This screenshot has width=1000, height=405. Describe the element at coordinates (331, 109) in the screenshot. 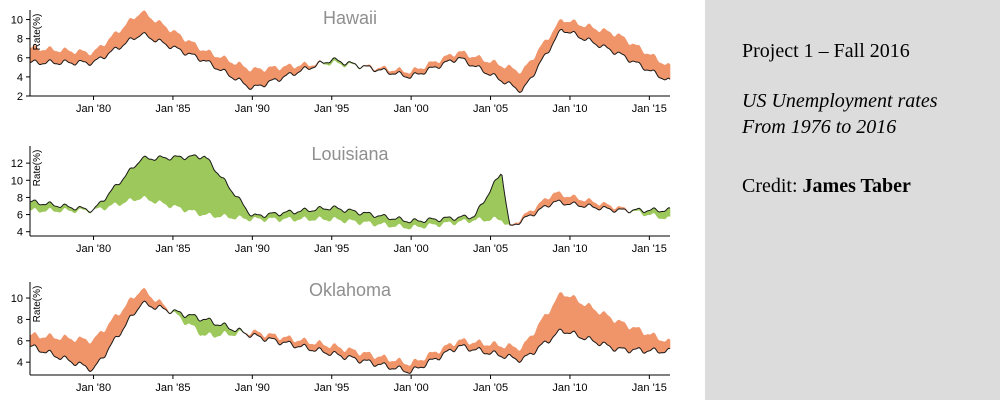

I see `hawaii-x-tick-label: Jan '95` at that location.